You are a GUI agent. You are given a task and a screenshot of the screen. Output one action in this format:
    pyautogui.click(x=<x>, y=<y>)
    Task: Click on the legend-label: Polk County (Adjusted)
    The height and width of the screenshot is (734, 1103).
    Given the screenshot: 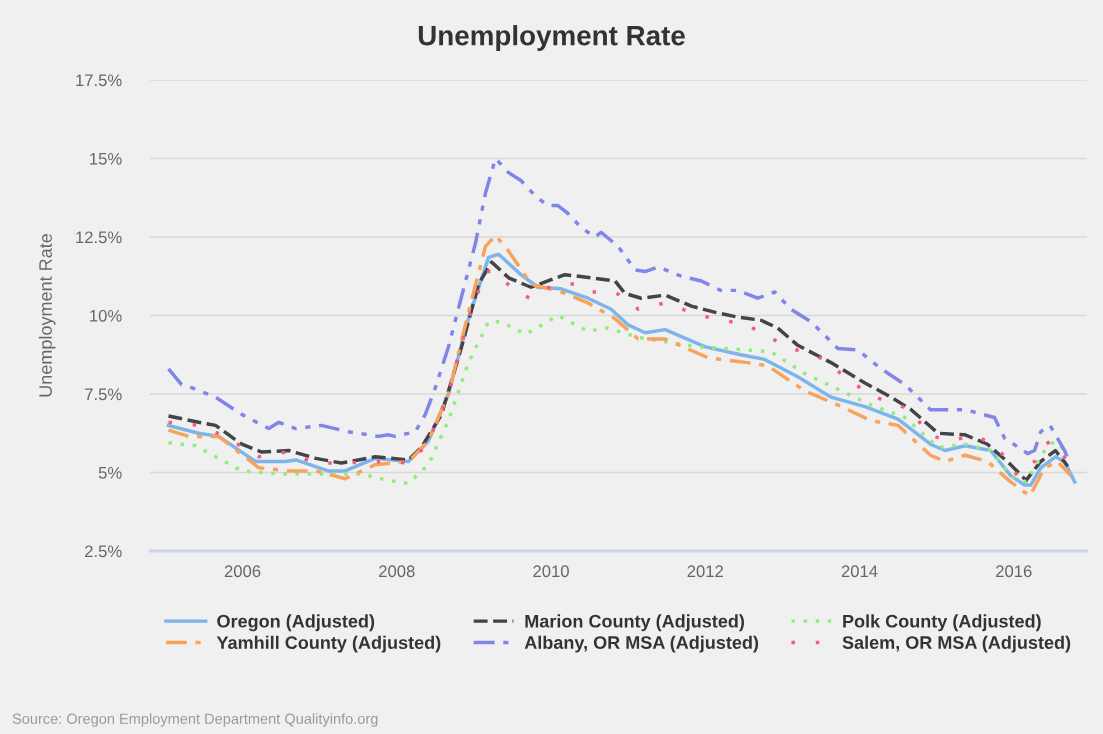 What is the action you would take?
    pyautogui.click(x=942, y=623)
    